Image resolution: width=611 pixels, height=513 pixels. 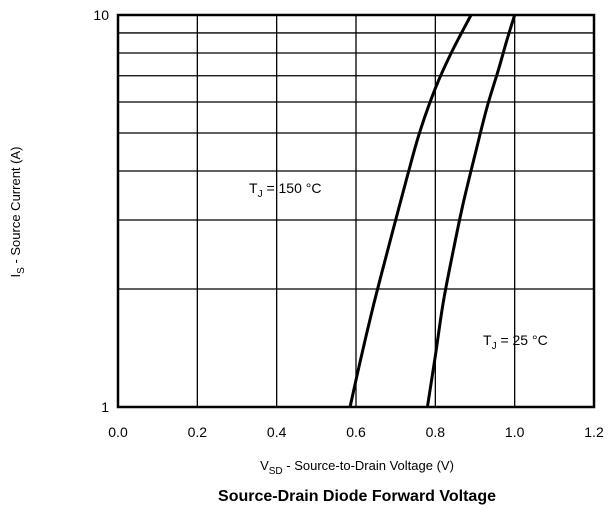 What do you see at coordinates (260, 194) in the screenshot?
I see `annotation-tj-150-subscript: J` at bounding box center [260, 194].